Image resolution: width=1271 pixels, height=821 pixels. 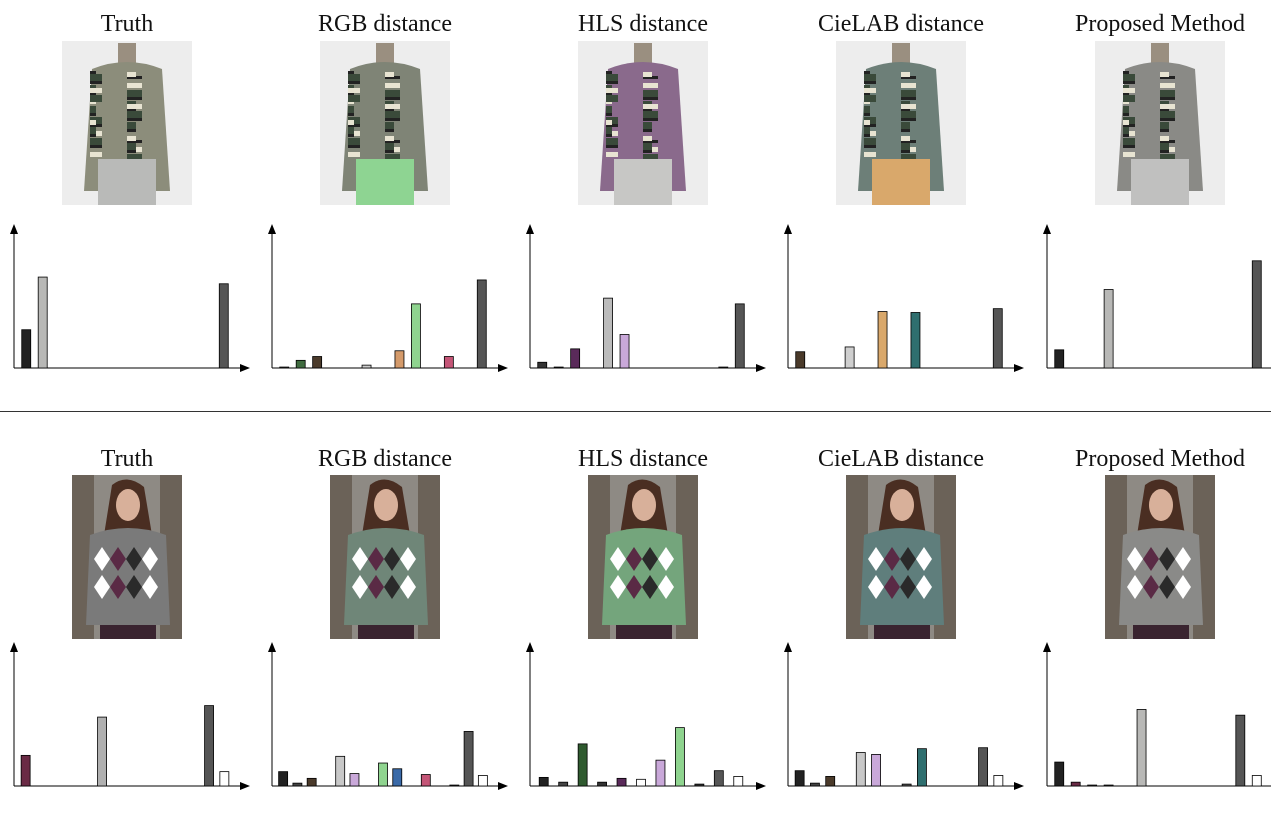 I want to click on panel-title: RGB distance, so click(x=385, y=459).